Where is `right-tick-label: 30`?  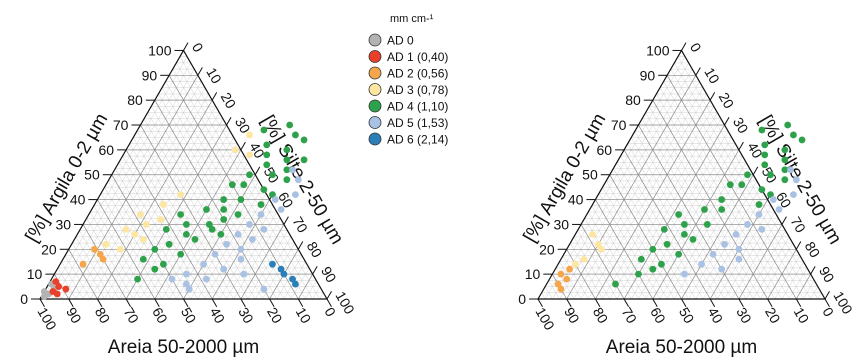
right-tick-label: 30 is located at coordinates (741, 126).